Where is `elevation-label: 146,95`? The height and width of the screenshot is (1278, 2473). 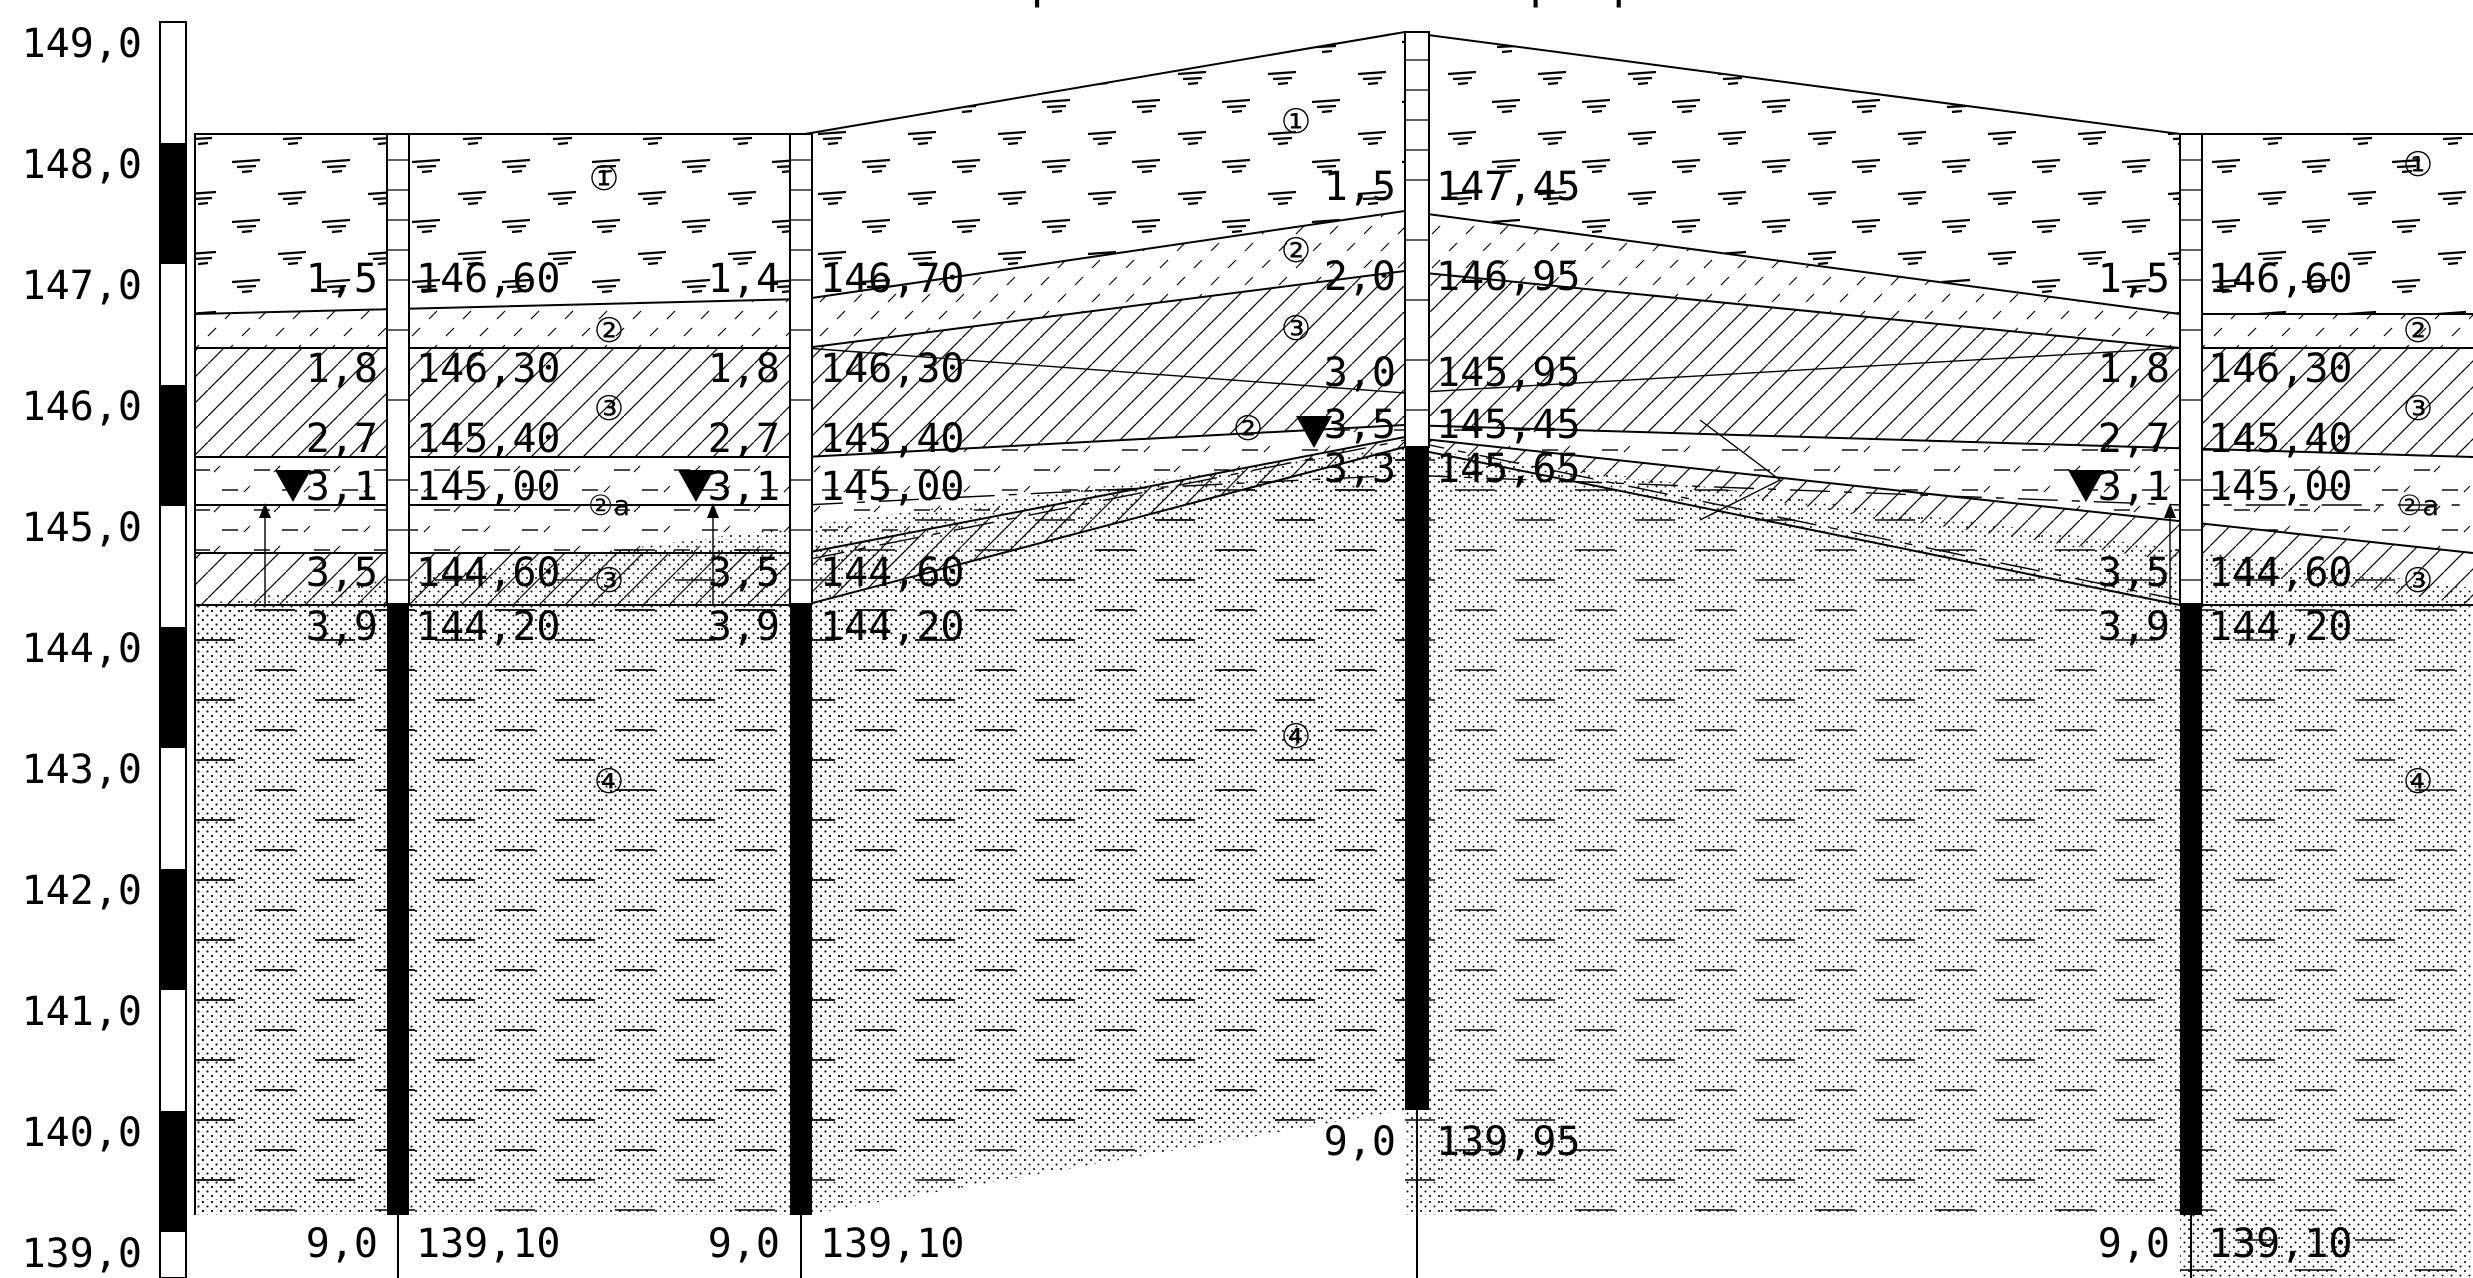
elevation-label: 146,95 is located at coordinates (1508, 277).